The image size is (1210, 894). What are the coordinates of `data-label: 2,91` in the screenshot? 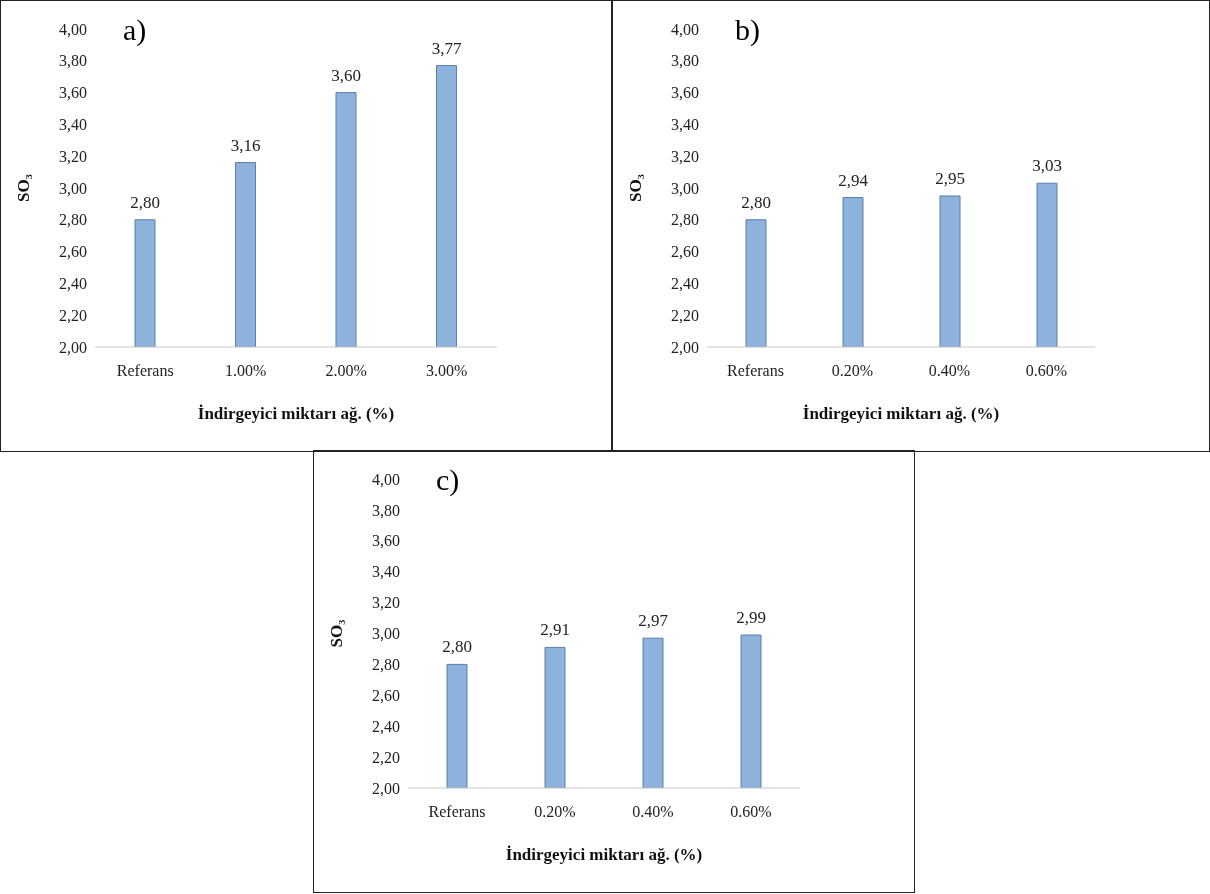 It's located at (555, 630).